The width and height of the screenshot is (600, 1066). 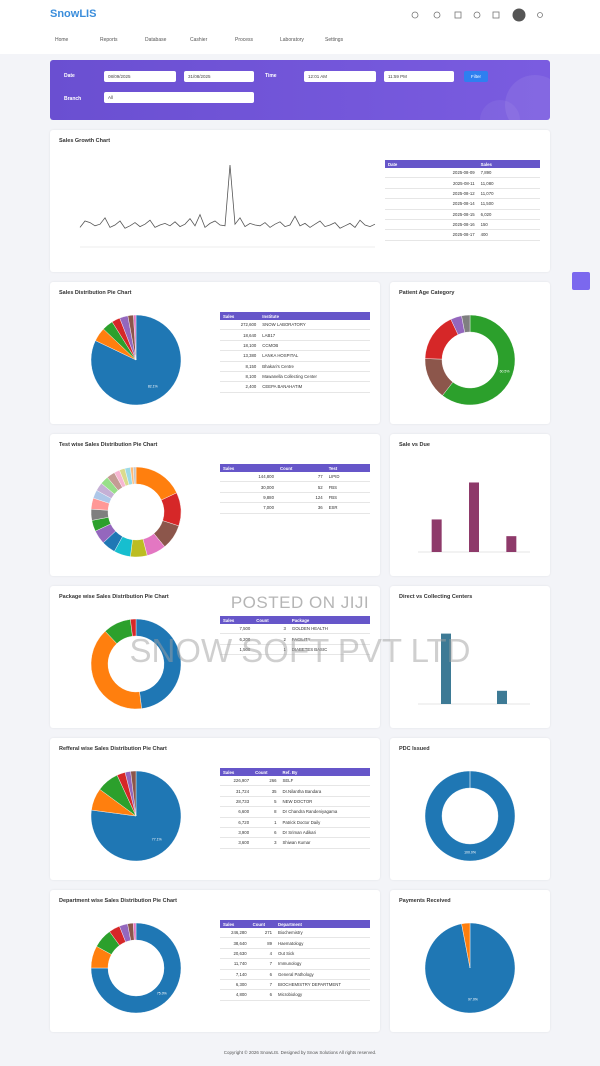 I want to click on date-input: 31/08/2025, so click(x=219, y=76).